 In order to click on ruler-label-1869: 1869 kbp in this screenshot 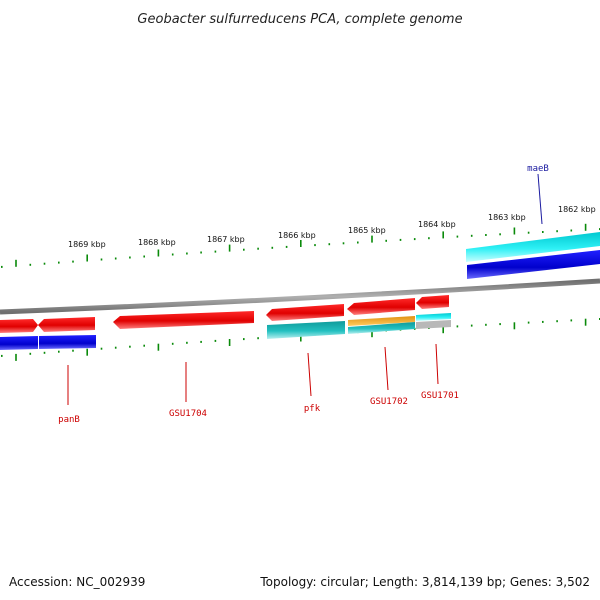, I will do `click(87, 244)`.